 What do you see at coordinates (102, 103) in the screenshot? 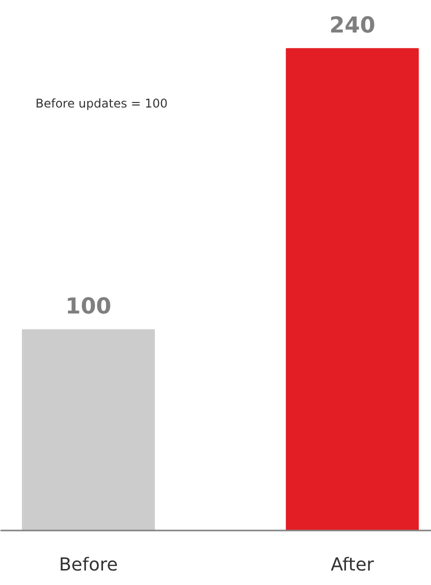
I see `annotation: Before updates = 100` at bounding box center [102, 103].